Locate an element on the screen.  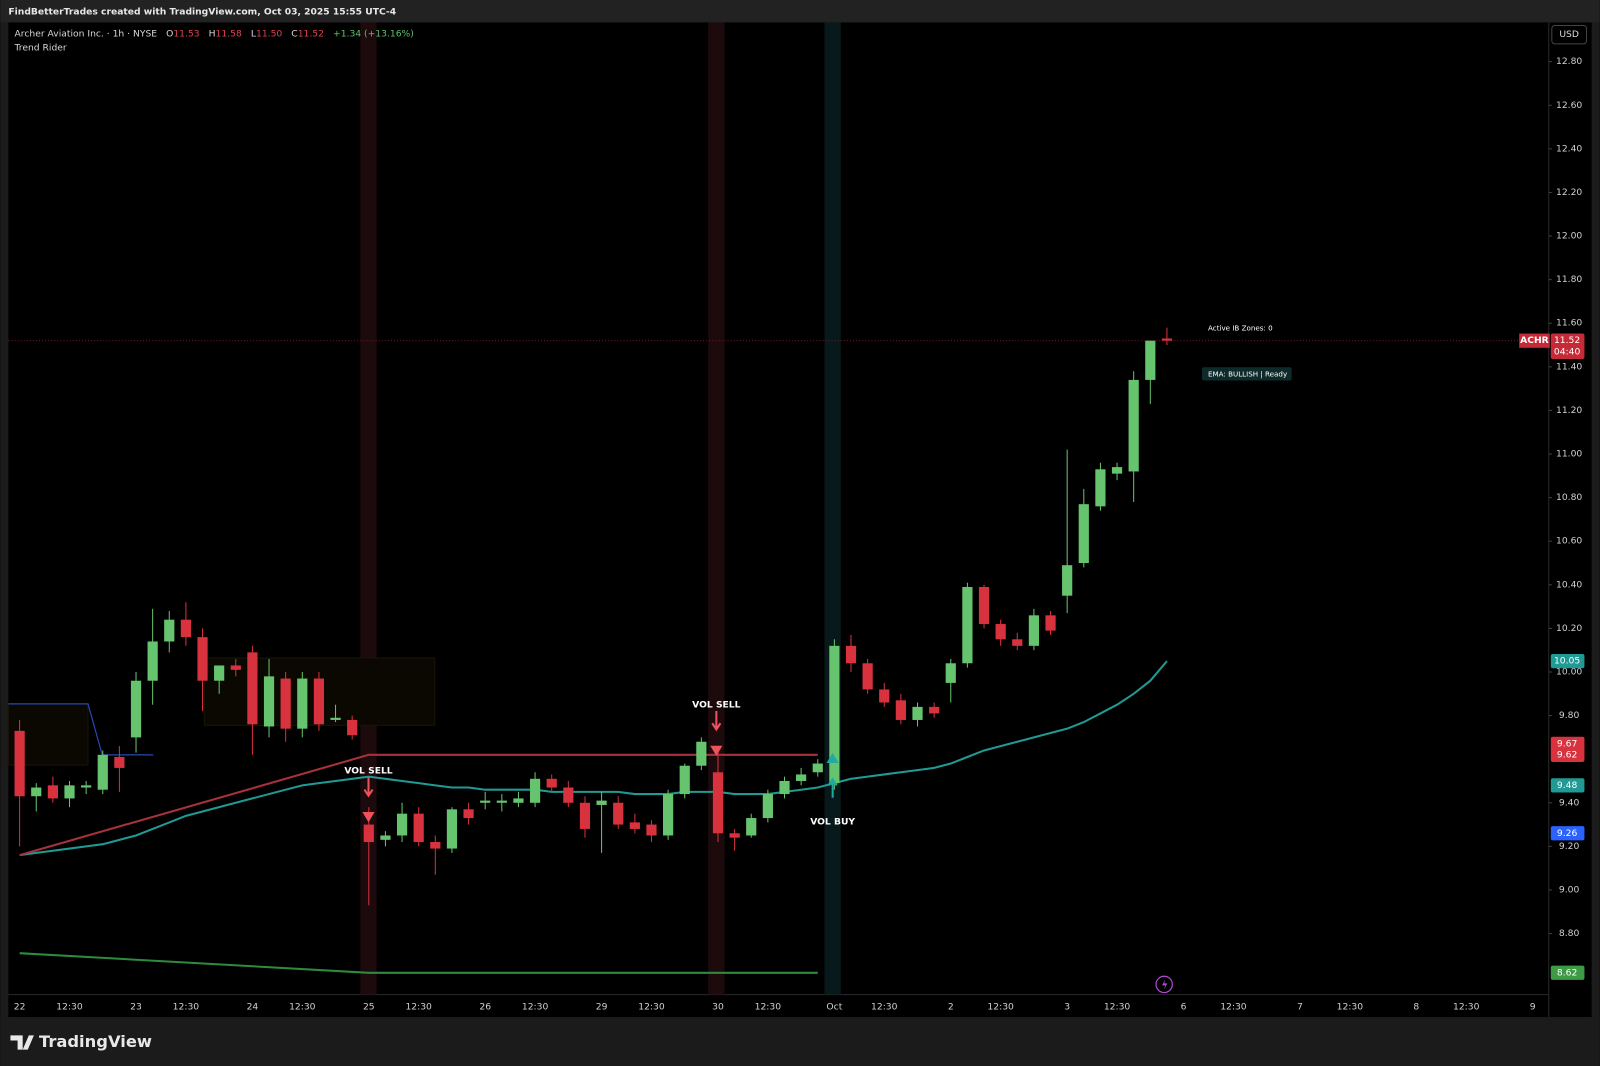
legend-change: +1.34 (+13.16%) is located at coordinates (373, 33).